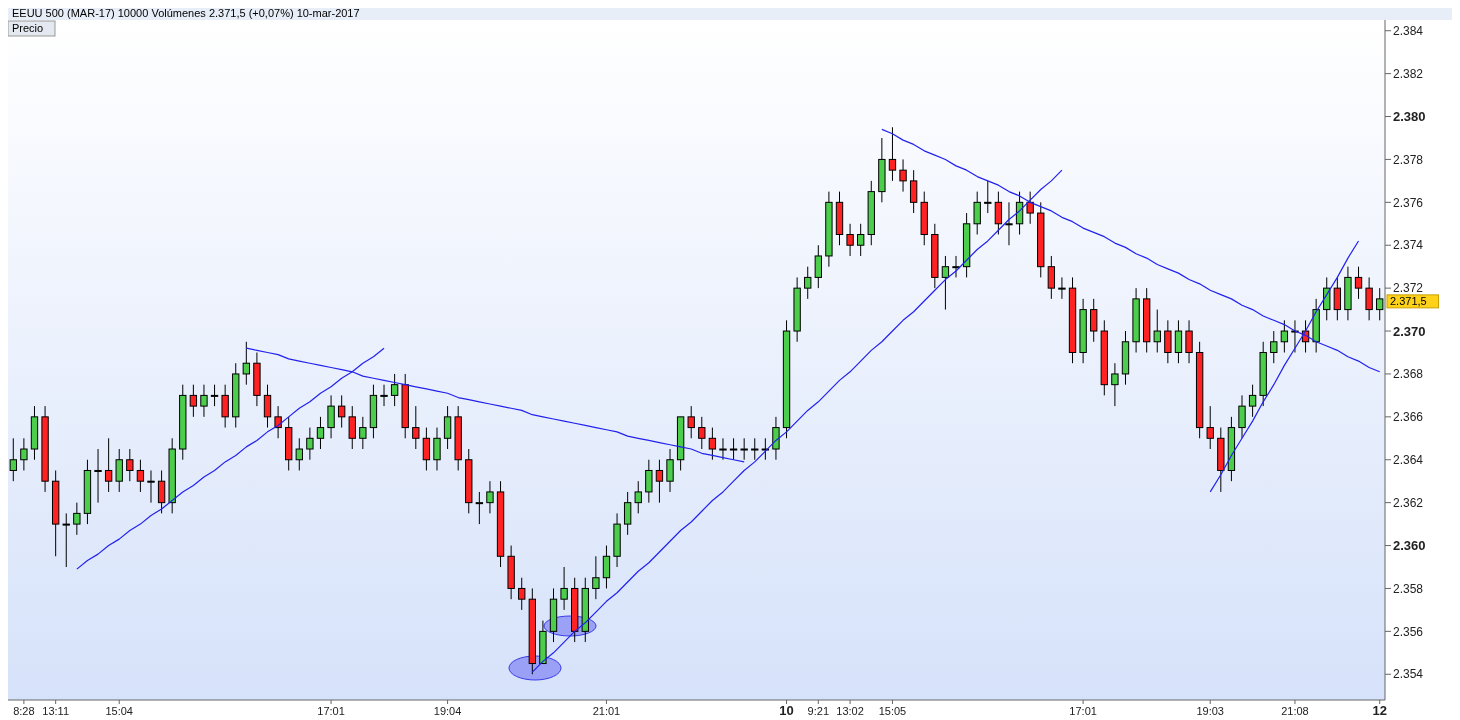  What do you see at coordinates (1408, 459) in the screenshot?
I see `y-tick-label: 2.364` at bounding box center [1408, 459].